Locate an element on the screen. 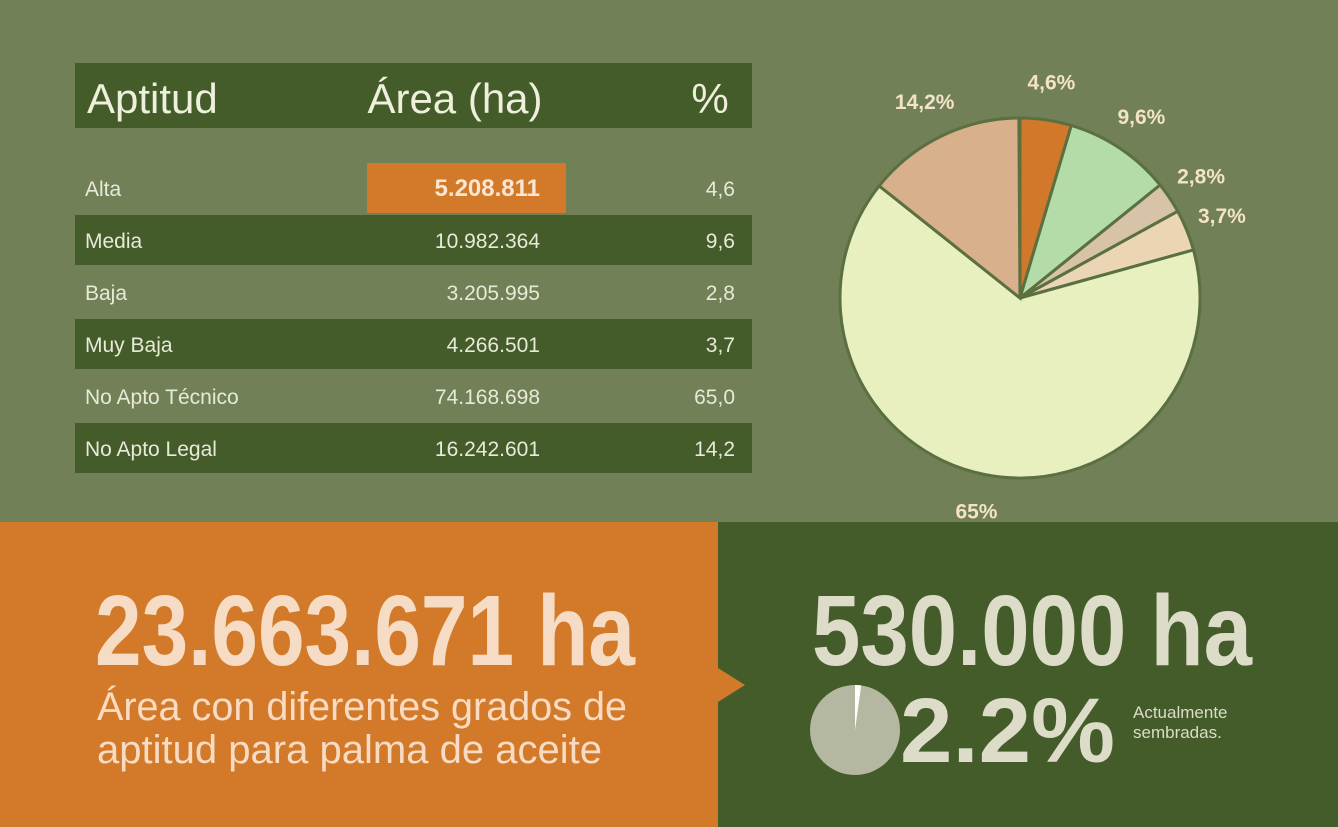 This screenshot has height=827, width=1338. table-cell: No Apto Legal is located at coordinates (151, 449).